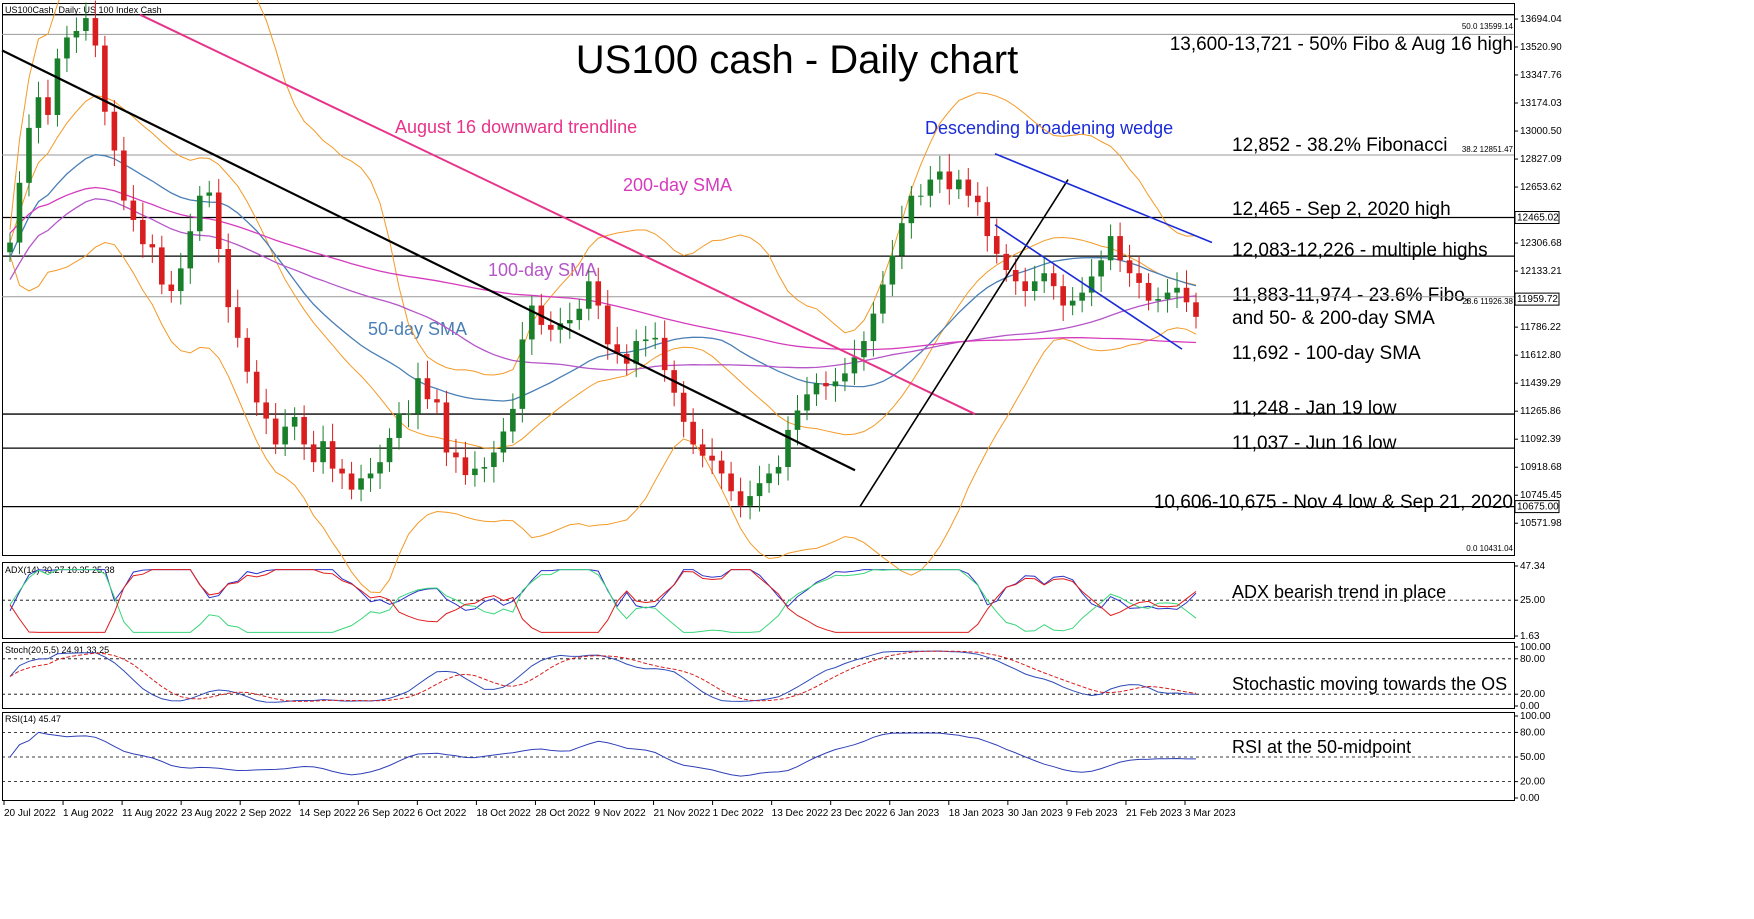 The width and height of the screenshot is (1754, 919). I want to click on plus-di-line, so click(603, 601).